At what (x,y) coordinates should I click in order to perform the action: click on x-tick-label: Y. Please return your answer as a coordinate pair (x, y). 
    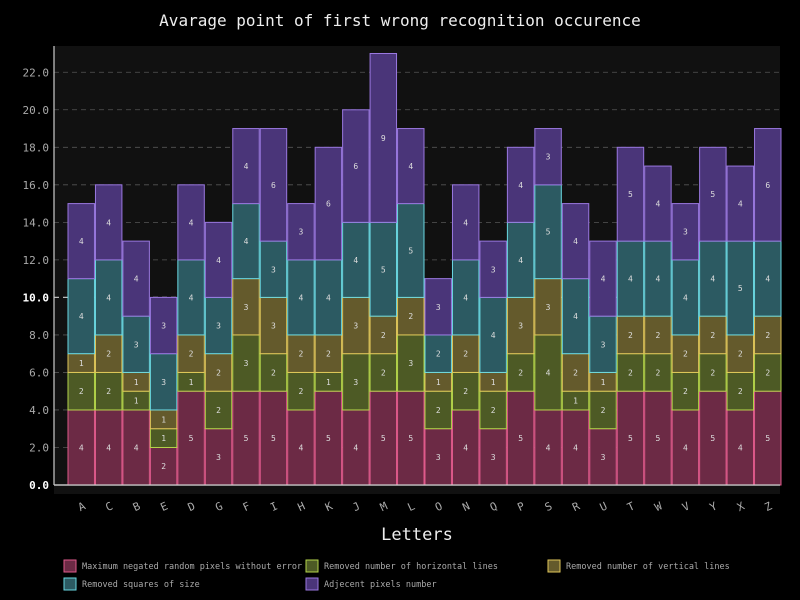
    Looking at the image, I should click on (714, 506).